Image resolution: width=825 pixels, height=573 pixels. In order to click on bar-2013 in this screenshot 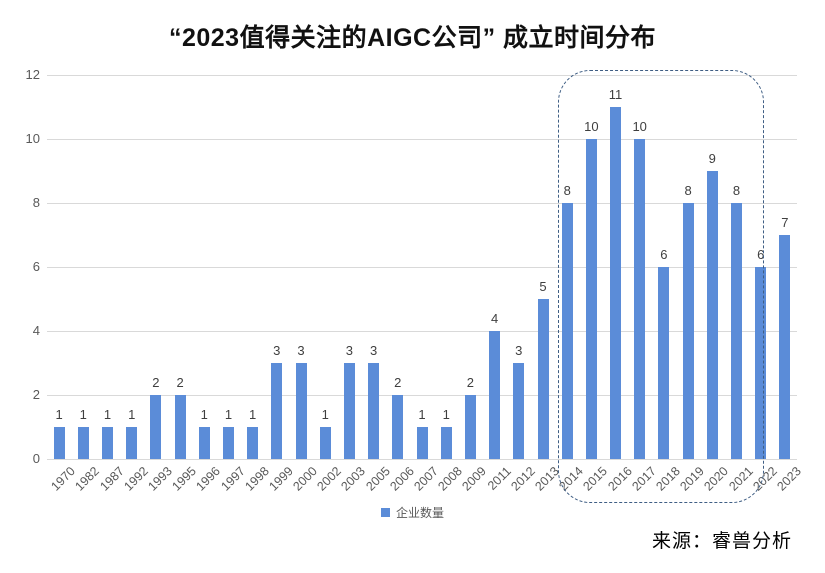, I will do `click(543, 379)`.